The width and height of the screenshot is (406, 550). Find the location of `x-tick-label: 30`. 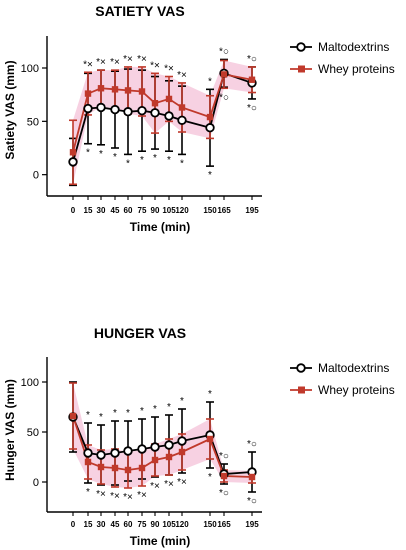

x-tick-label: 30 is located at coordinates (101, 524).